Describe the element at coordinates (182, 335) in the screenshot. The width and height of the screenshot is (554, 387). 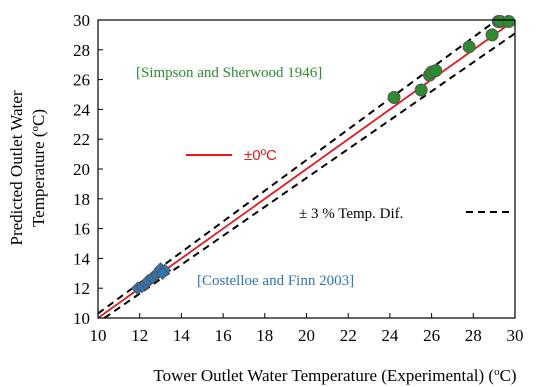
I see `x-tick-label: 14` at that location.